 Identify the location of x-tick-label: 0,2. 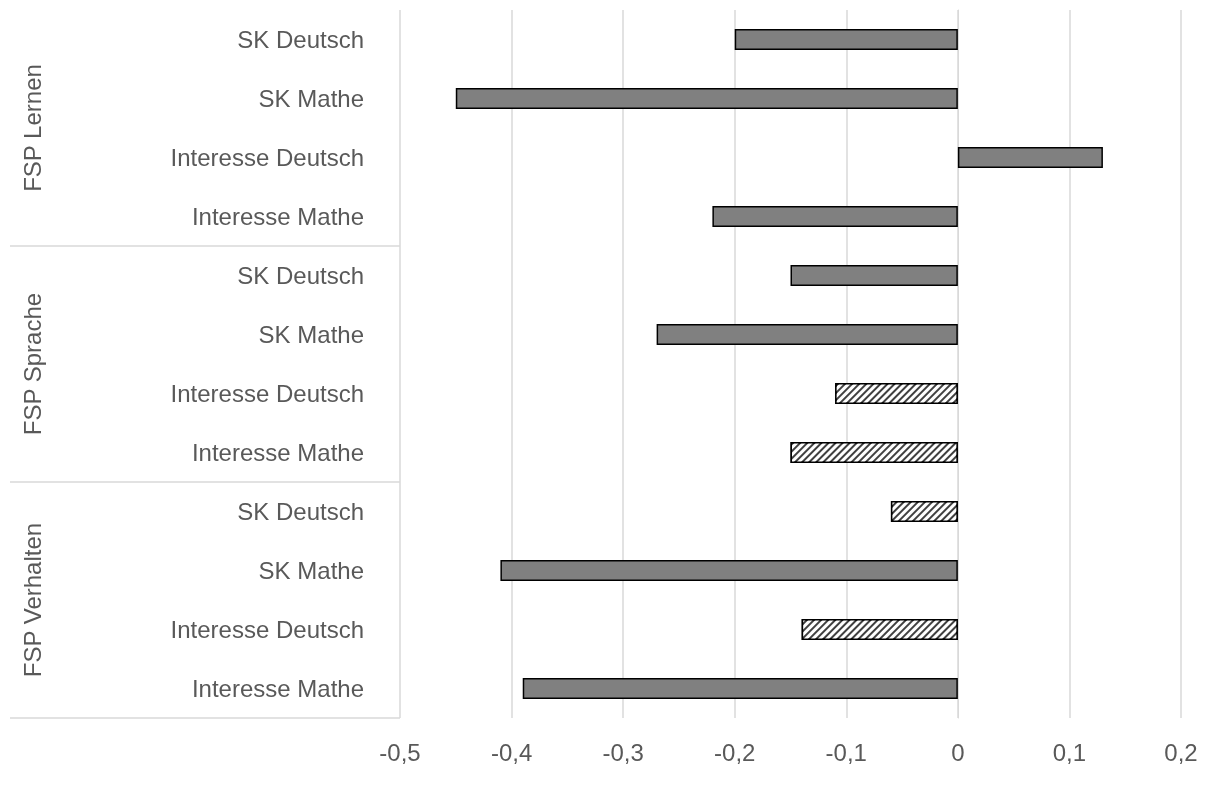
(1181, 752).